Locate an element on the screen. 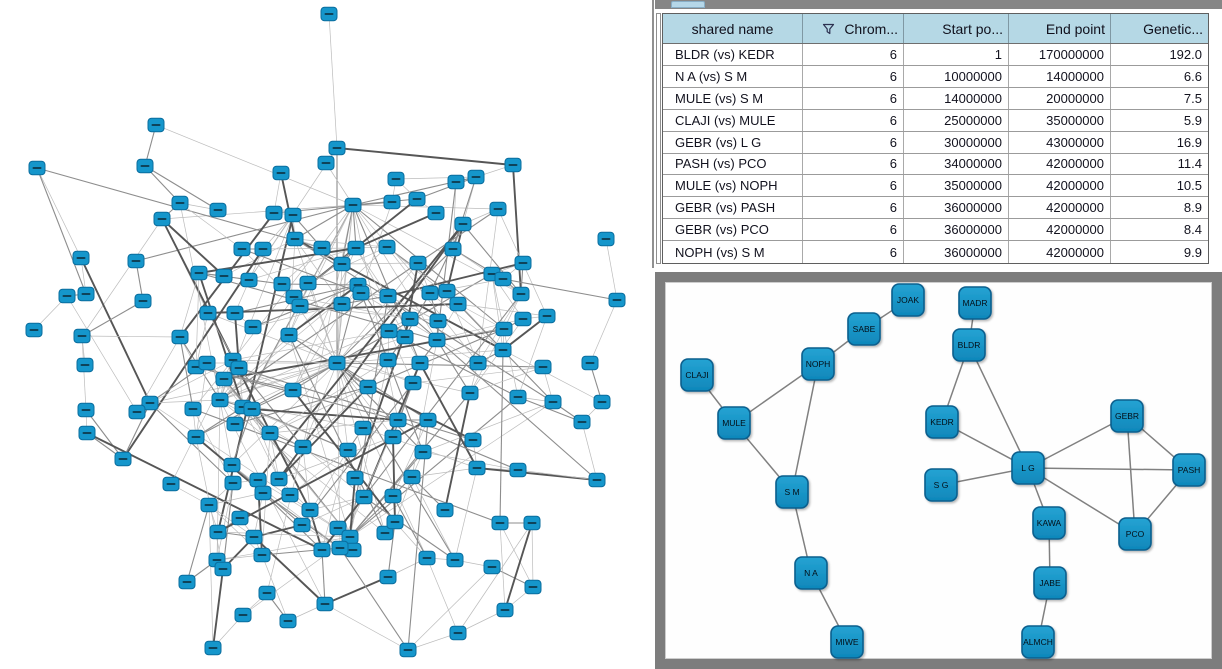 This screenshot has height=669, width=1222. table-row: GEBR (vs) L G 6 30000000 43000000 16.9 is located at coordinates (935, 142).